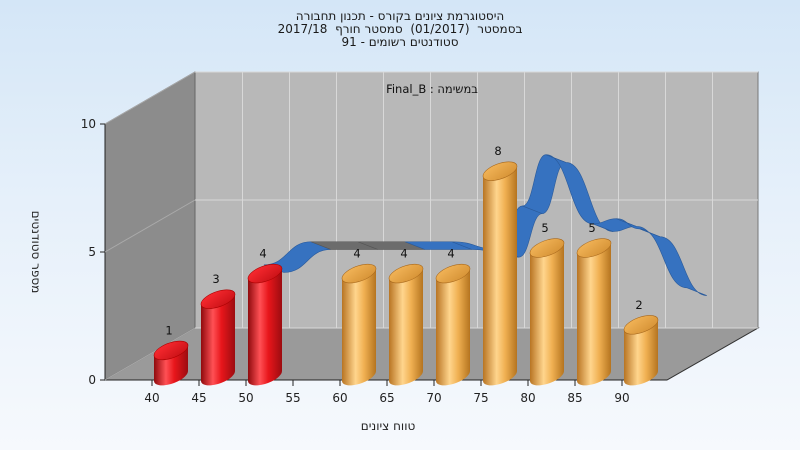  Describe the element at coordinates (151, 398) in the screenshot. I see `x-tick-label: 40` at that location.